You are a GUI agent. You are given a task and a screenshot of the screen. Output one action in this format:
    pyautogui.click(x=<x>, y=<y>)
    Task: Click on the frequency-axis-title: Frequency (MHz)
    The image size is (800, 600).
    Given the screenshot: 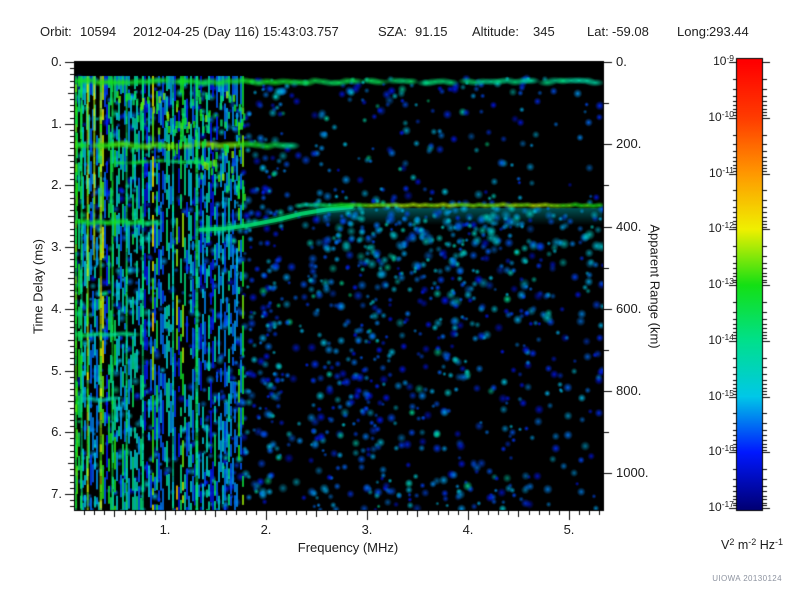 What is the action you would take?
    pyautogui.click(x=348, y=547)
    